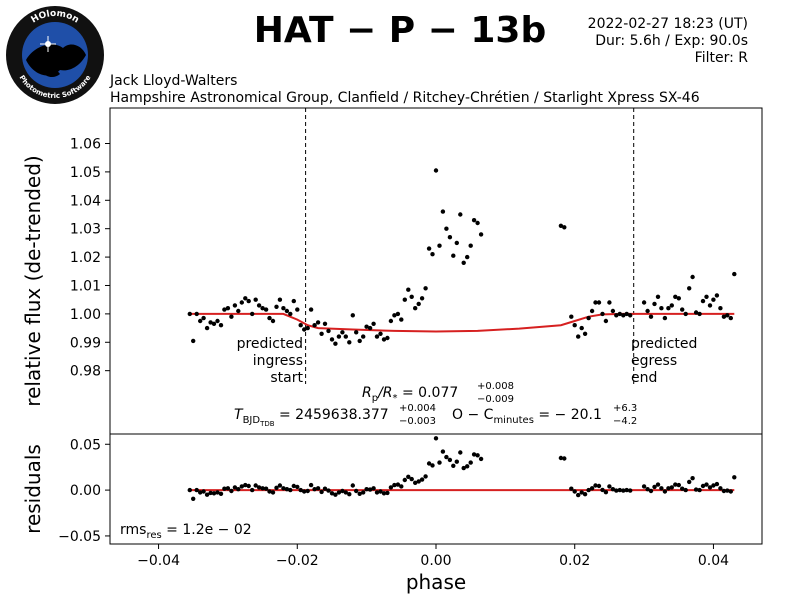 The height and width of the screenshot is (609, 800). What do you see at coordinates (85, 343) in the screenshot?
I see `flux-y-tick-label-1: 0.99` at bounding box center [85, 343].